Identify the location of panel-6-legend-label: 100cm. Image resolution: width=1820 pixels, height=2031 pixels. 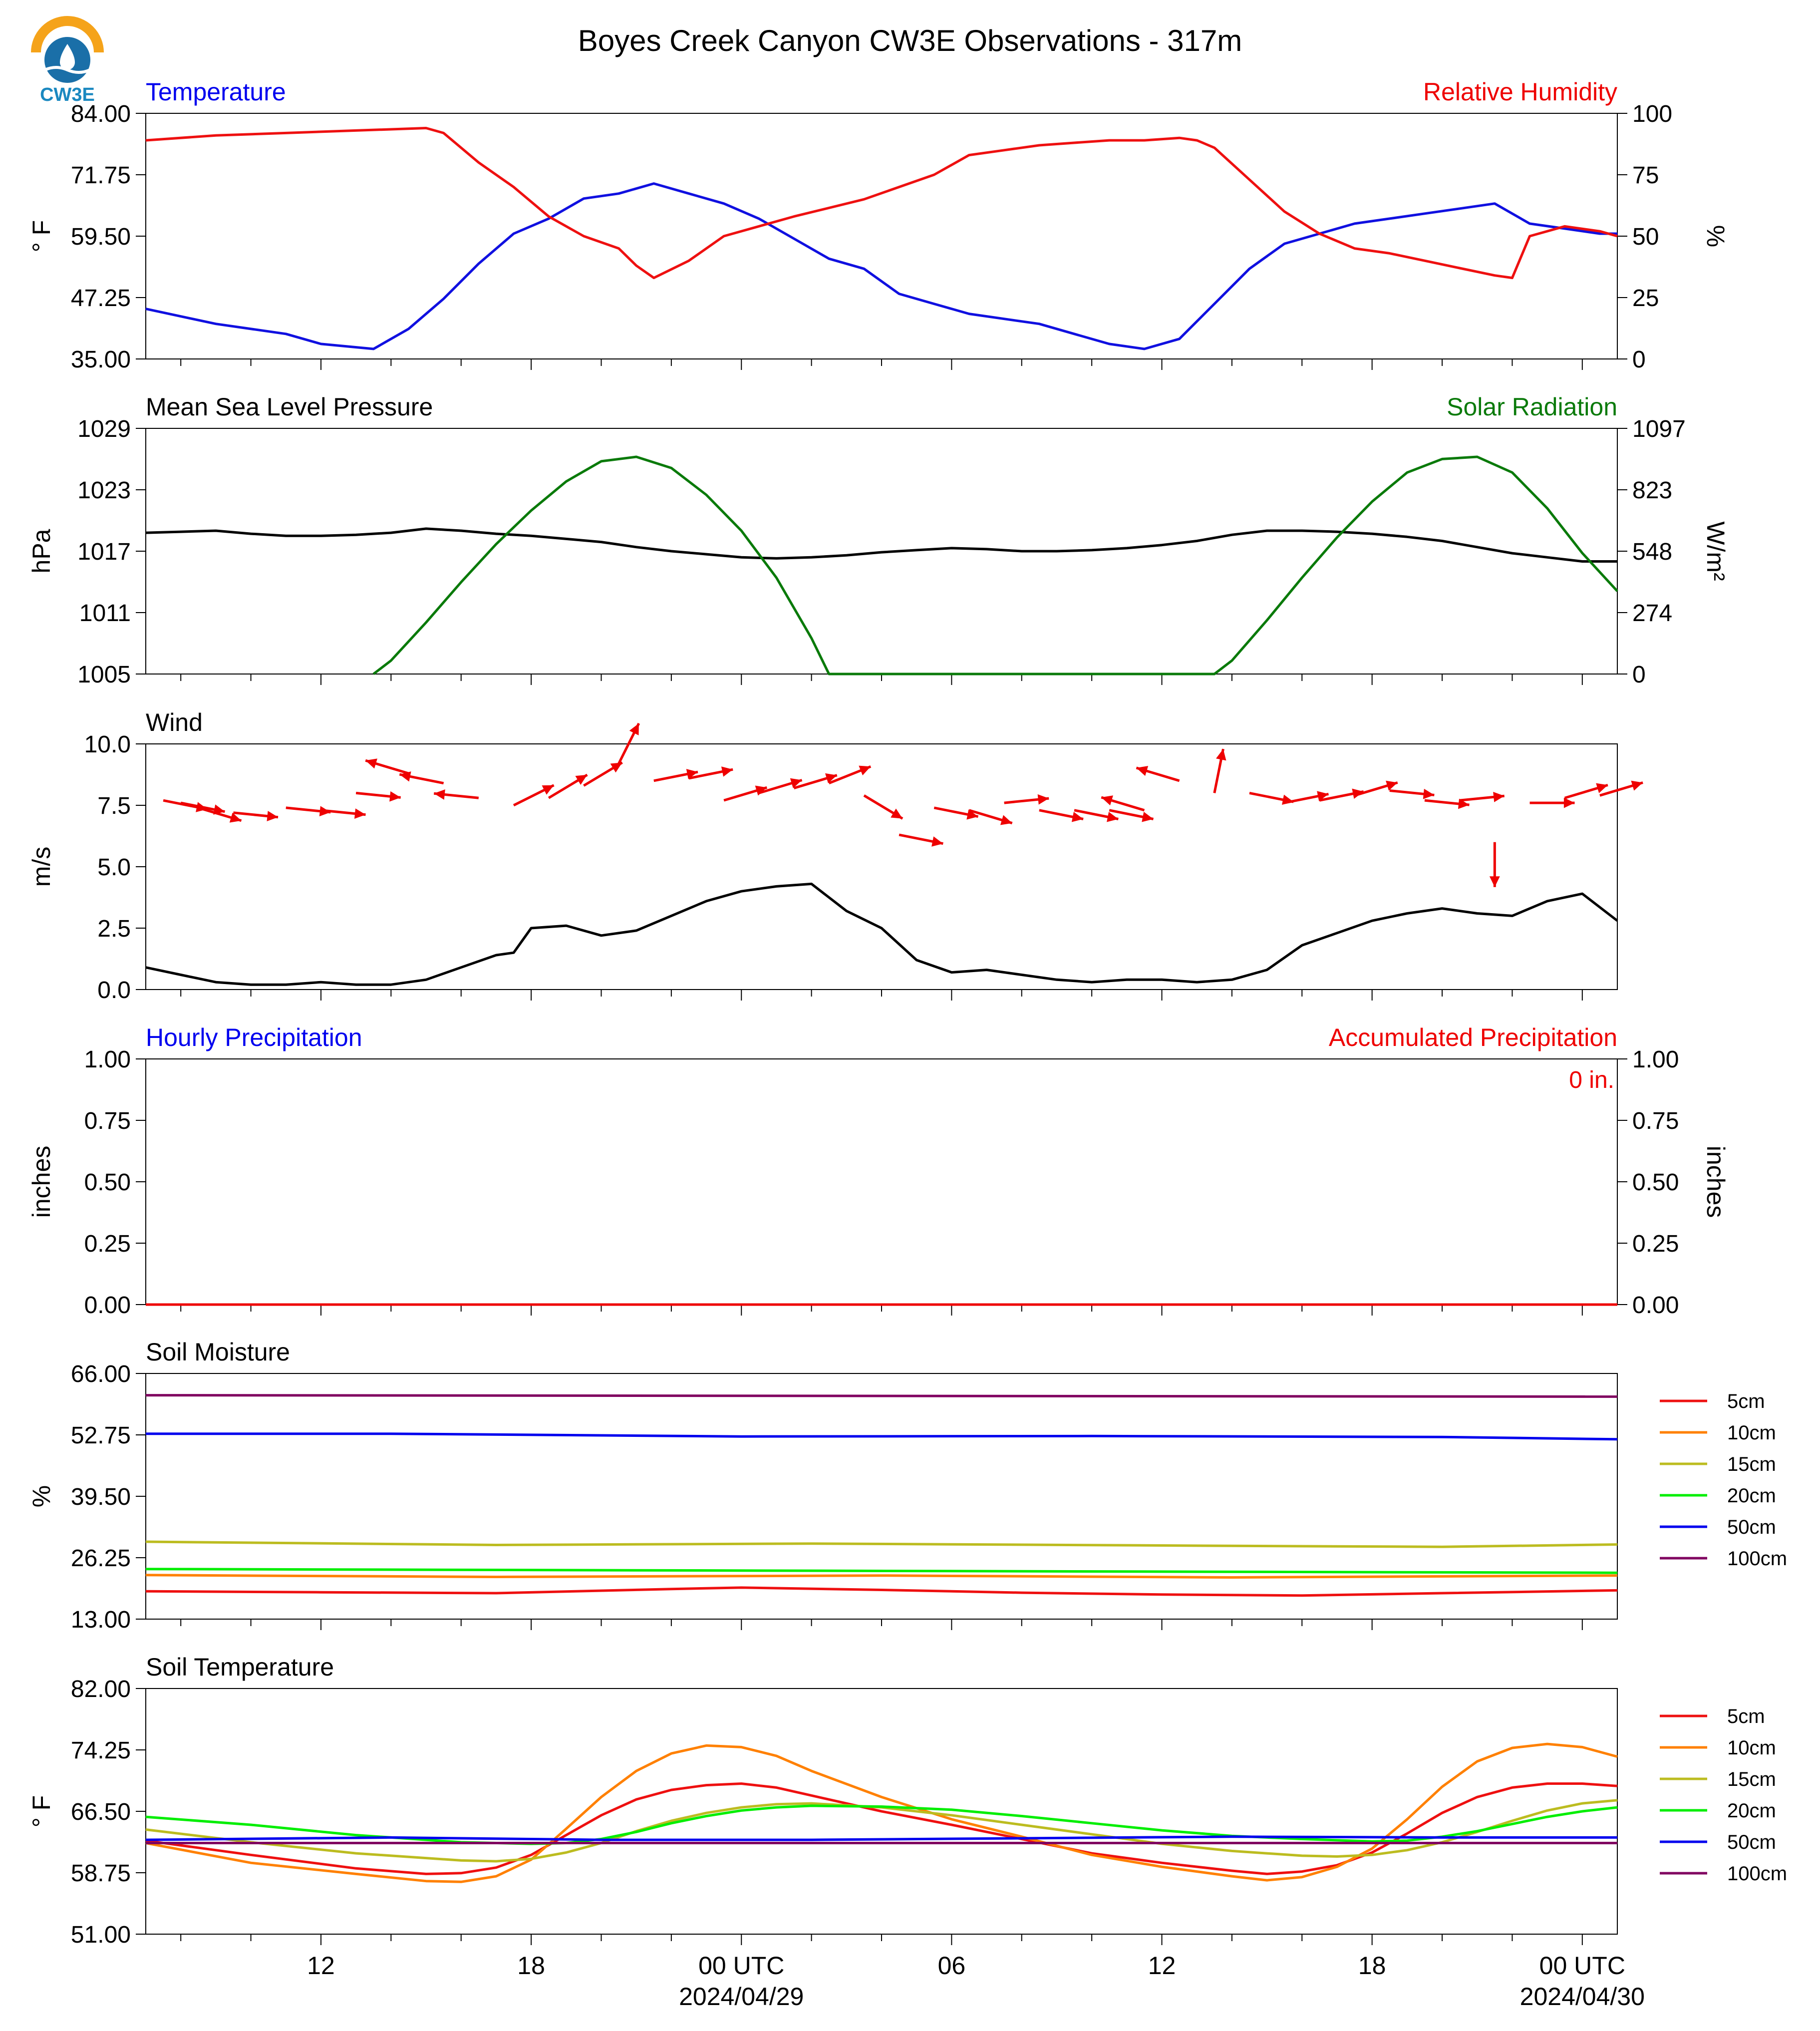
(1757, 1874).